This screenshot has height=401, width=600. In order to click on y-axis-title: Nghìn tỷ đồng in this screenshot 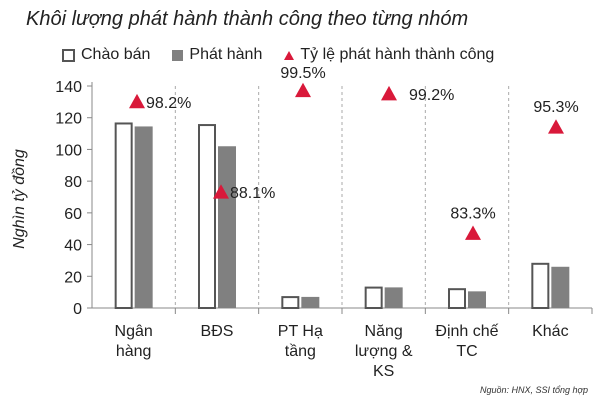, I will do `click(19, 199)`.